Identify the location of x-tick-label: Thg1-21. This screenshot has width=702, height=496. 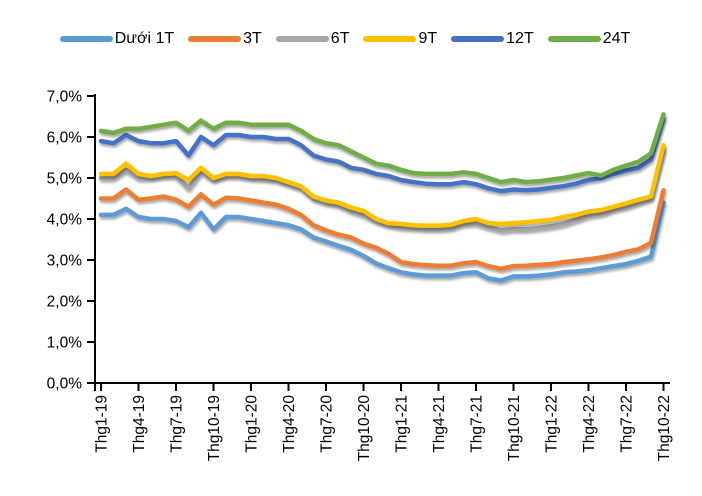
(402, 424).